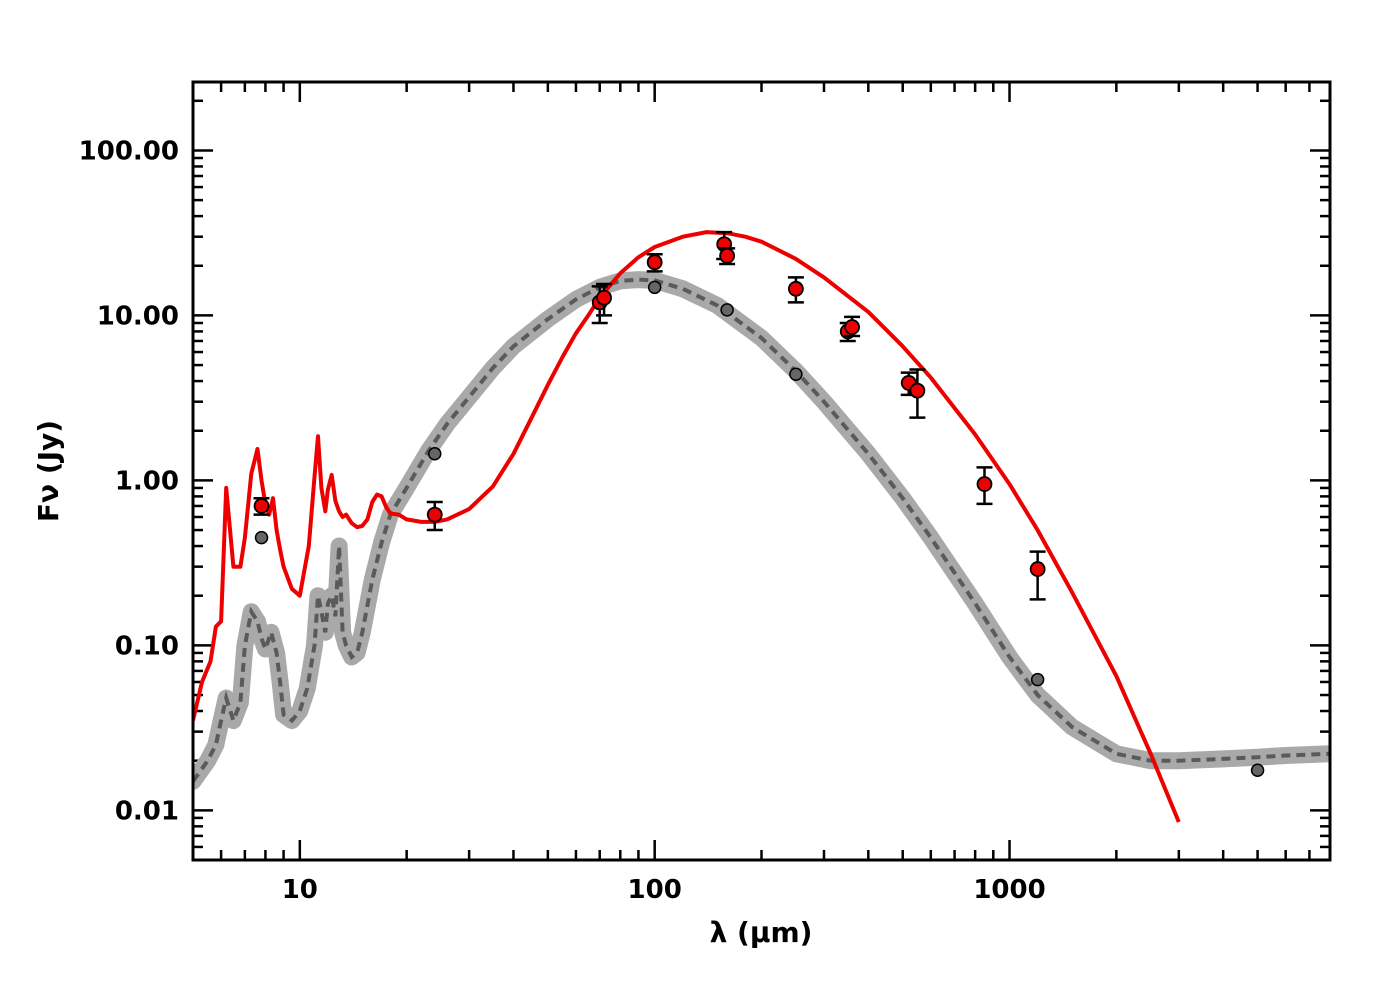 This screenshot has height=1000, width=1400. What do you see at coordinates (300, 890) in the screenshot?
I see `x-tick-label: 10` at bounding box center [300, 890].